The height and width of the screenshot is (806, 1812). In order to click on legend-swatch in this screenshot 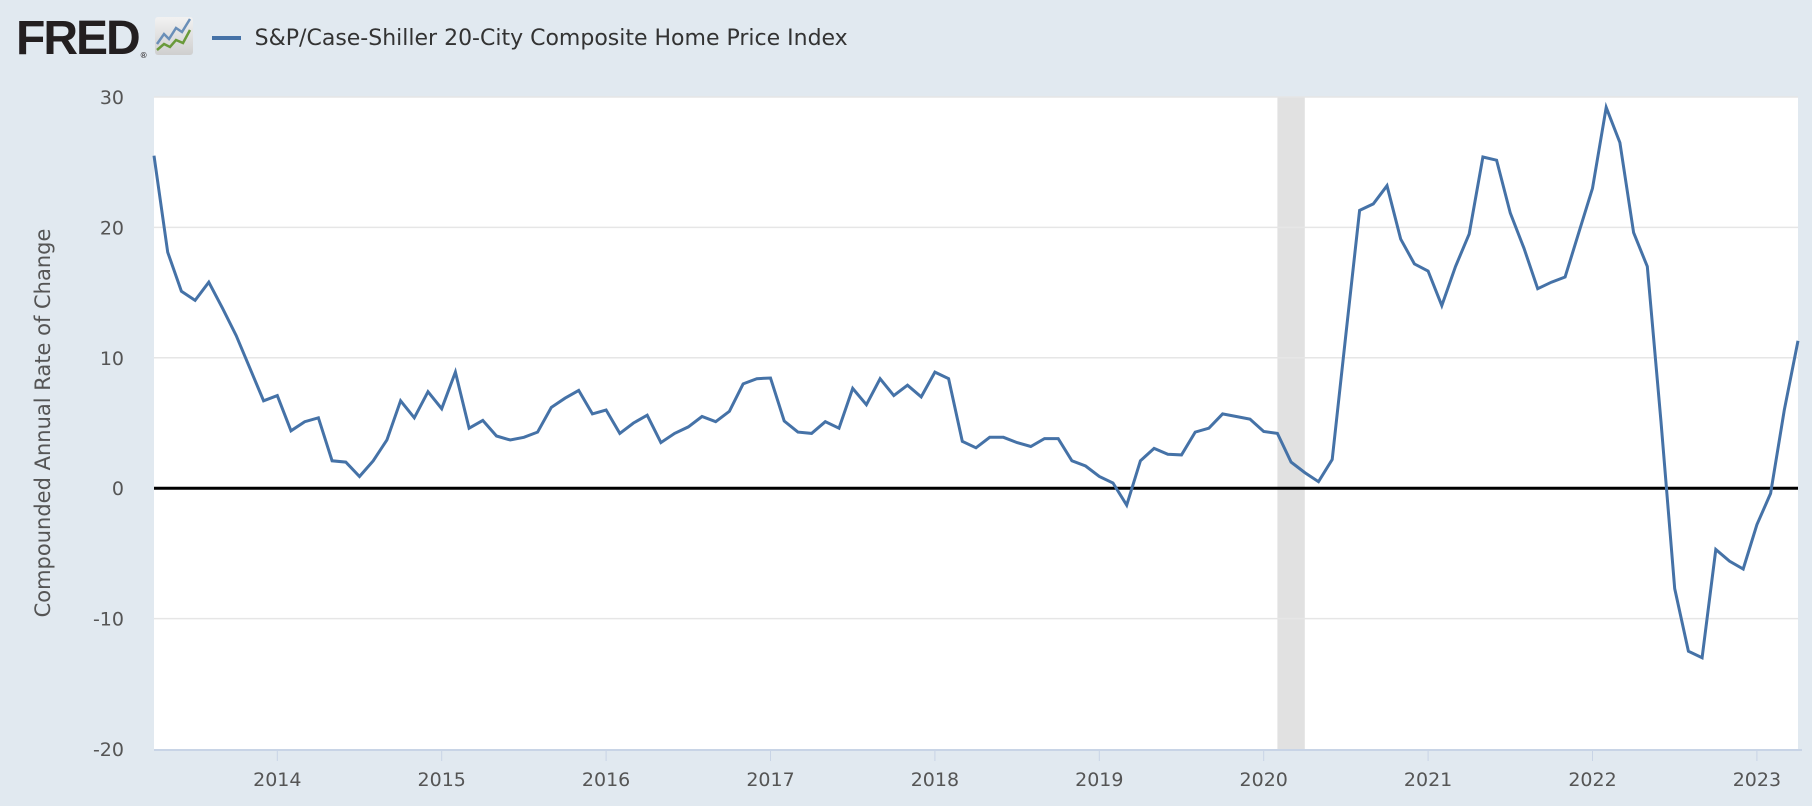, I will do `click(226, 38)`.